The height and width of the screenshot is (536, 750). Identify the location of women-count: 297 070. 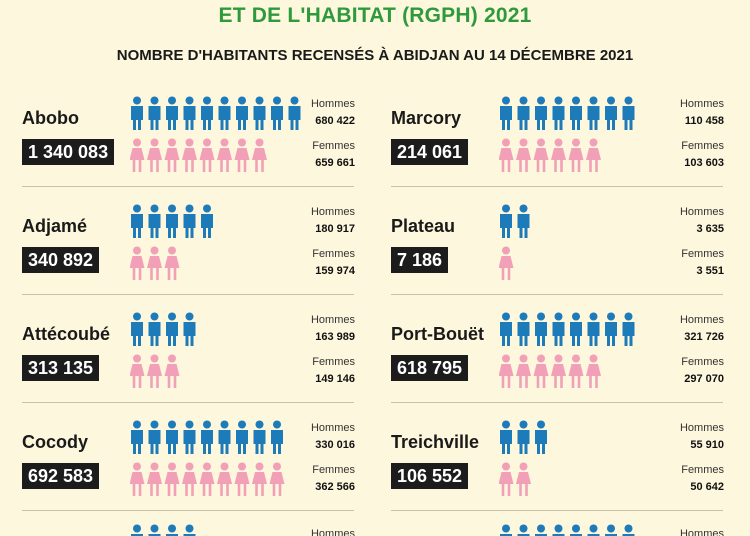
(704, 379).